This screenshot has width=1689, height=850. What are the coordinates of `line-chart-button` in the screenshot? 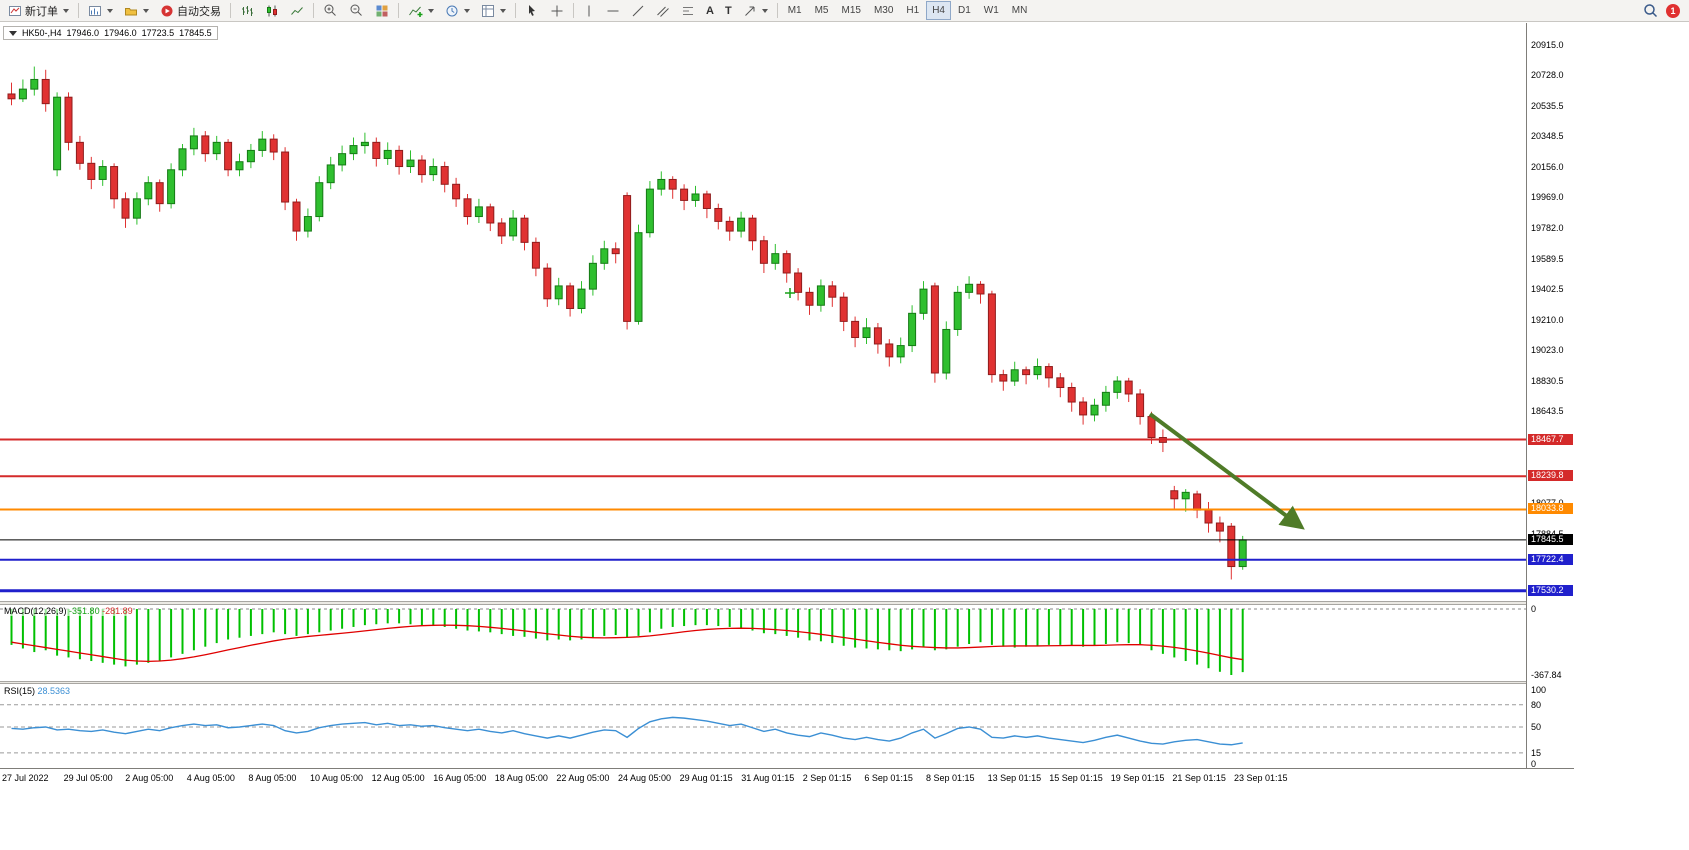 It's located at (297, 10).